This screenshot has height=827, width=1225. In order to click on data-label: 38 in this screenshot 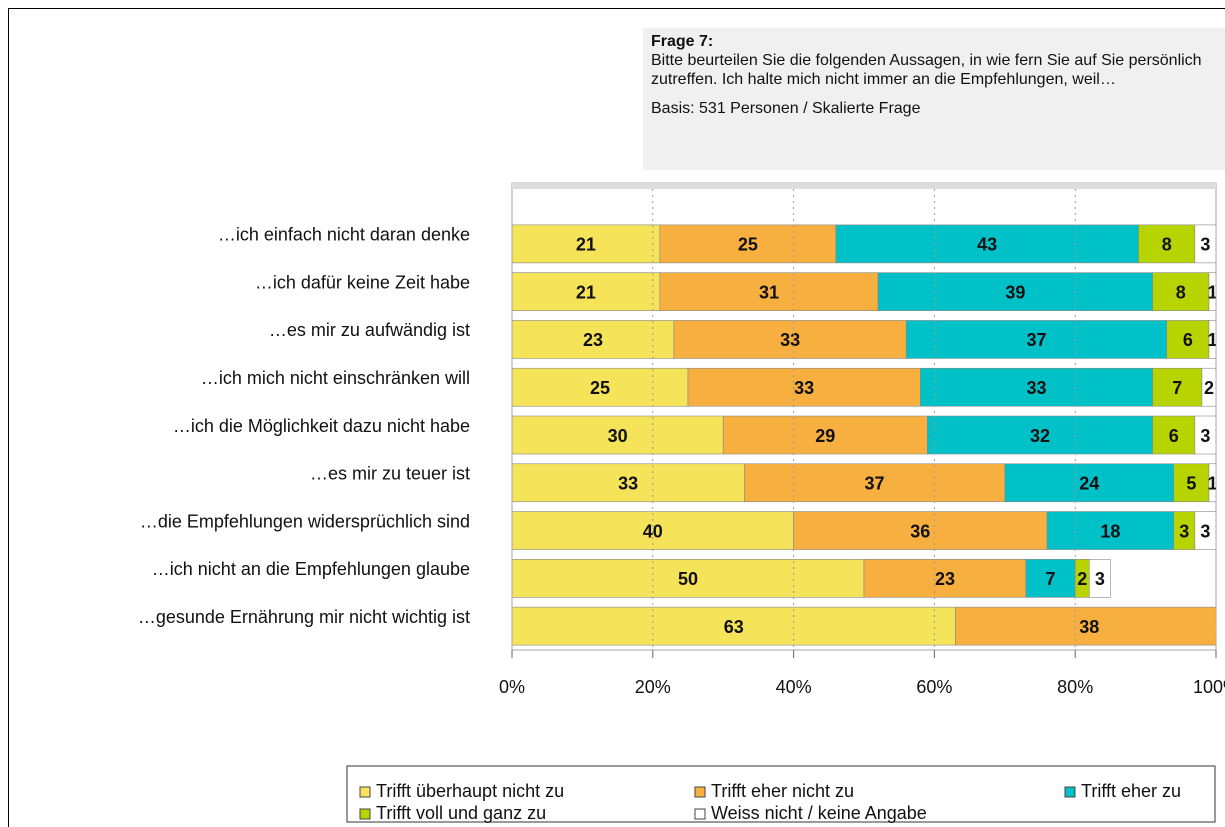, I will do `click(1089, 627)`.